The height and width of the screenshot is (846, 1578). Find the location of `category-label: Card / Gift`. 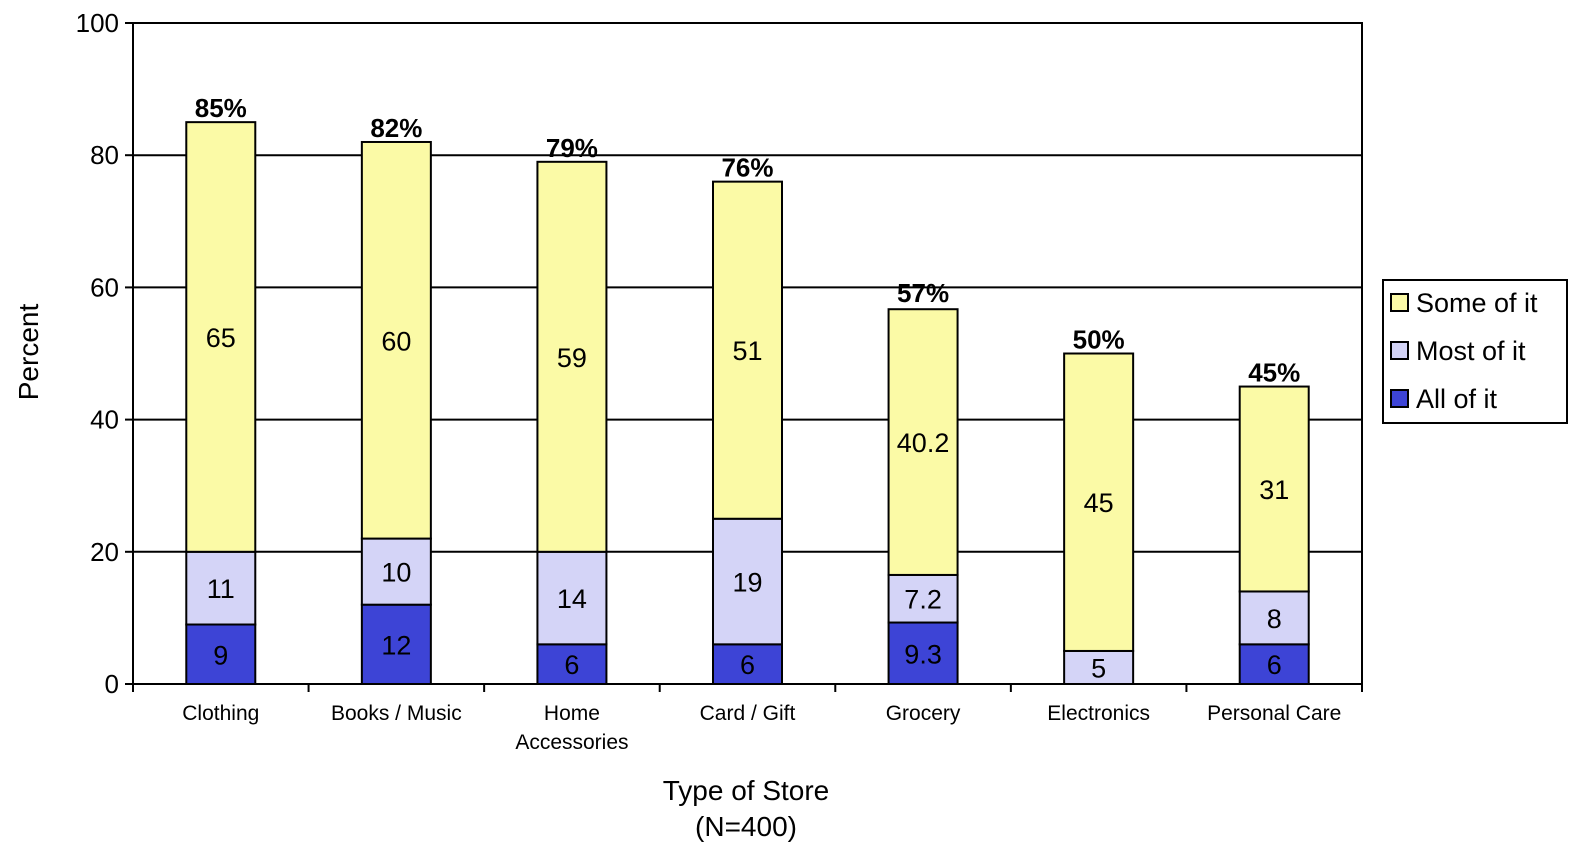

category-label: Card / Gift is located at coordinates (748, 713).